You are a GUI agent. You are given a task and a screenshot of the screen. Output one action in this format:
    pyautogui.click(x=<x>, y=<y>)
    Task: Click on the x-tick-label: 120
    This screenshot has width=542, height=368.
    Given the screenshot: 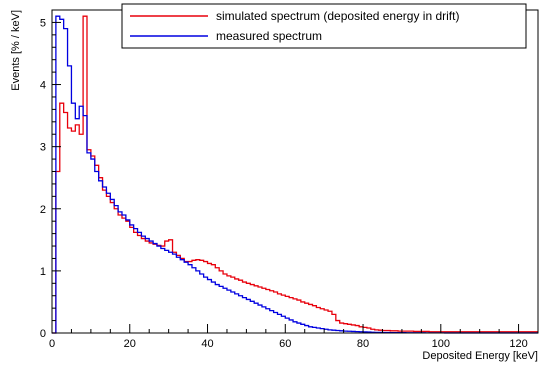 What is the action you would take?
    pyautogui.click(x=518, y=344)
    